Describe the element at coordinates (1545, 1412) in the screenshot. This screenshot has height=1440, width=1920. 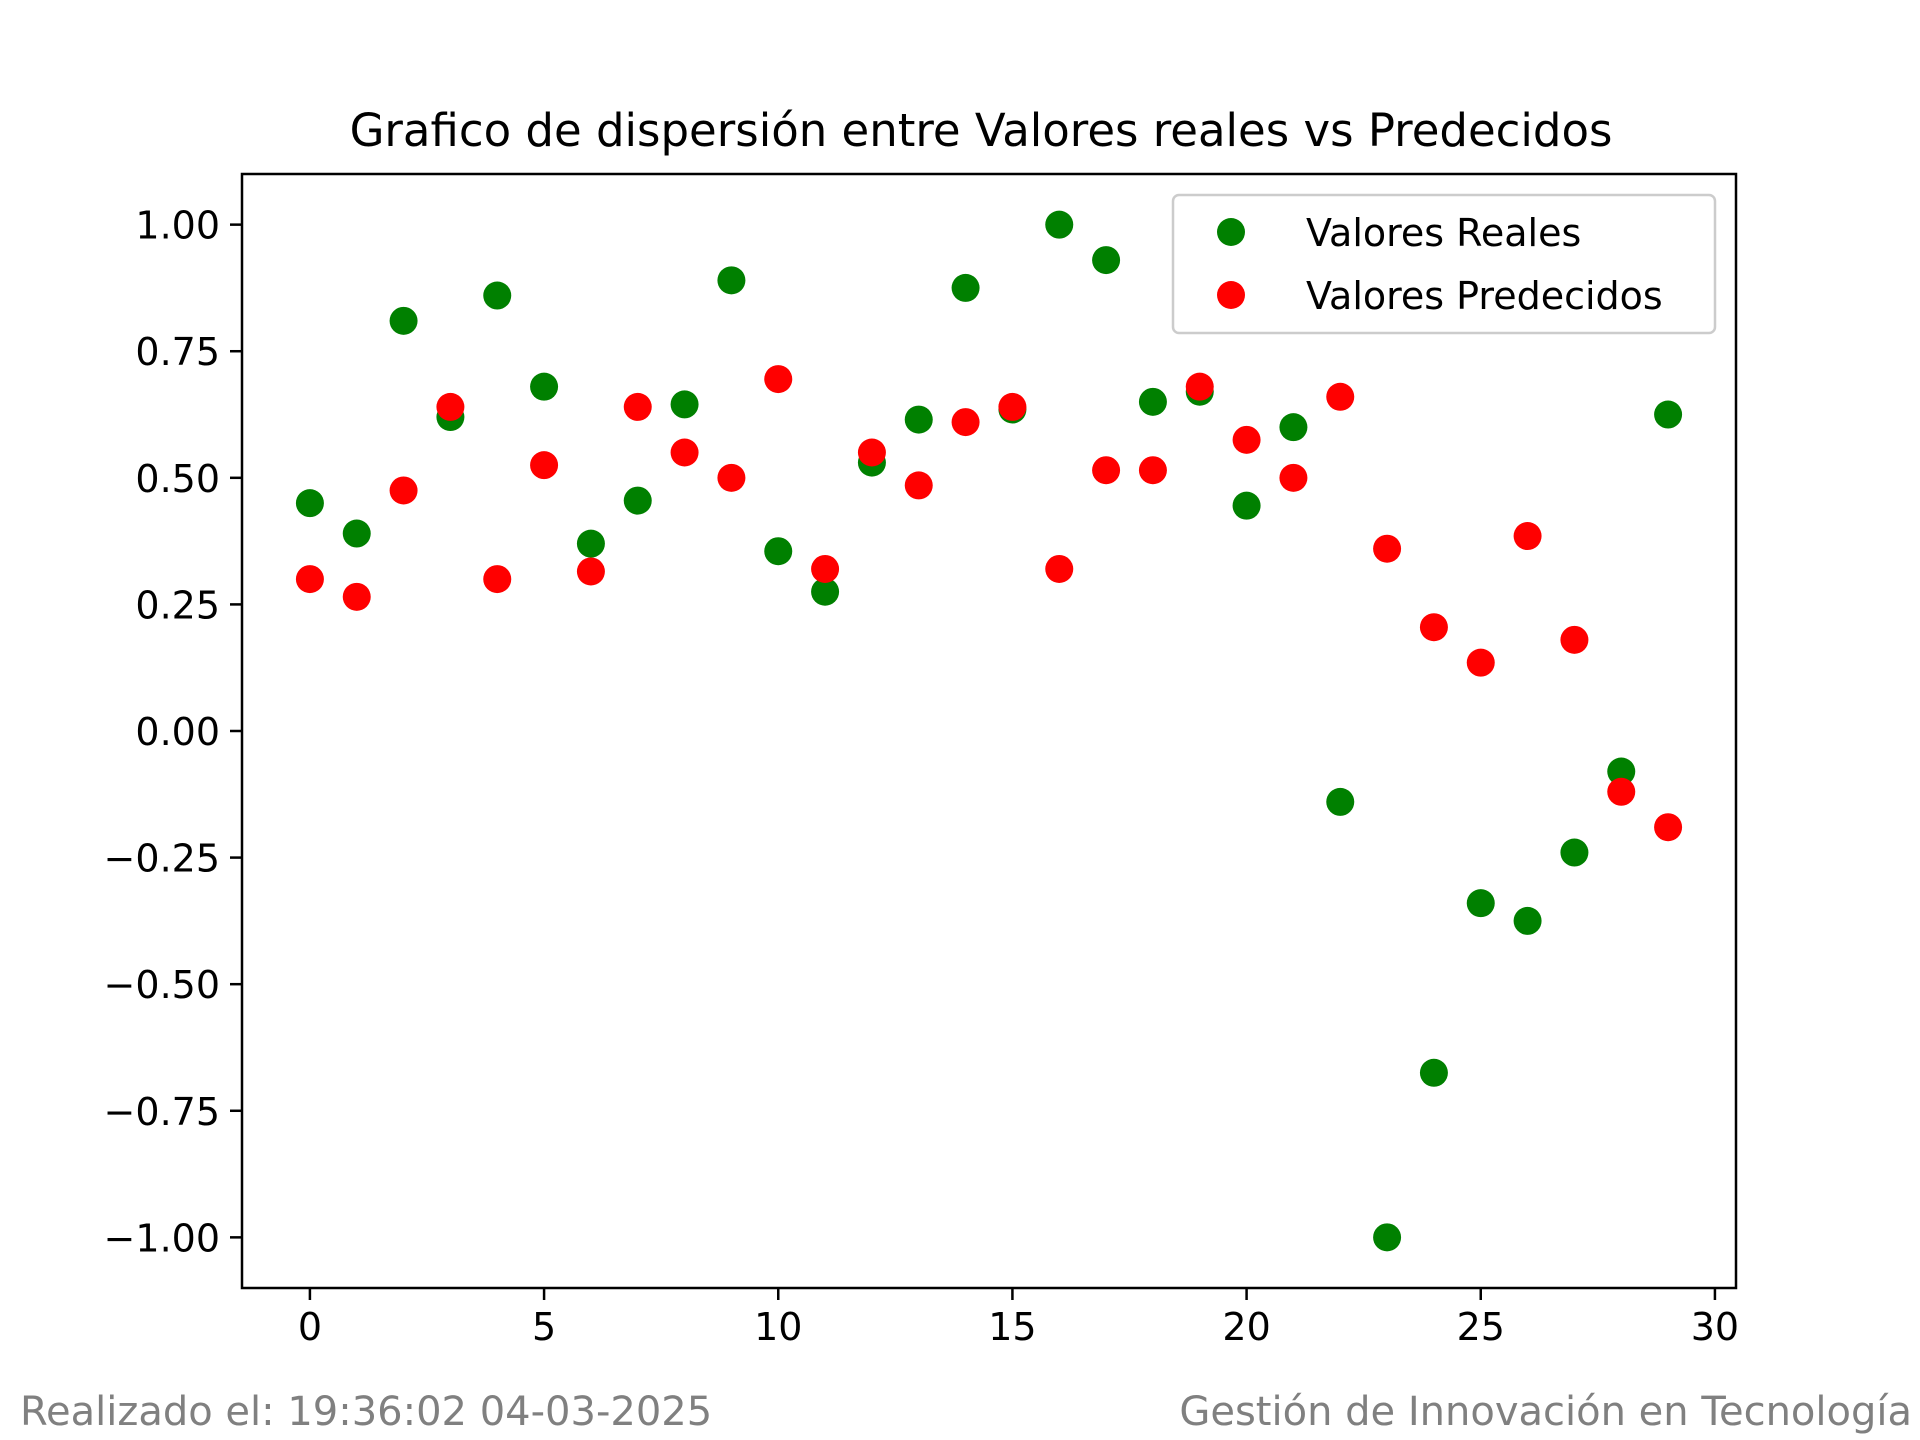
I see `footer-organization: Gestión de Innovación en Tecnología` at that location.